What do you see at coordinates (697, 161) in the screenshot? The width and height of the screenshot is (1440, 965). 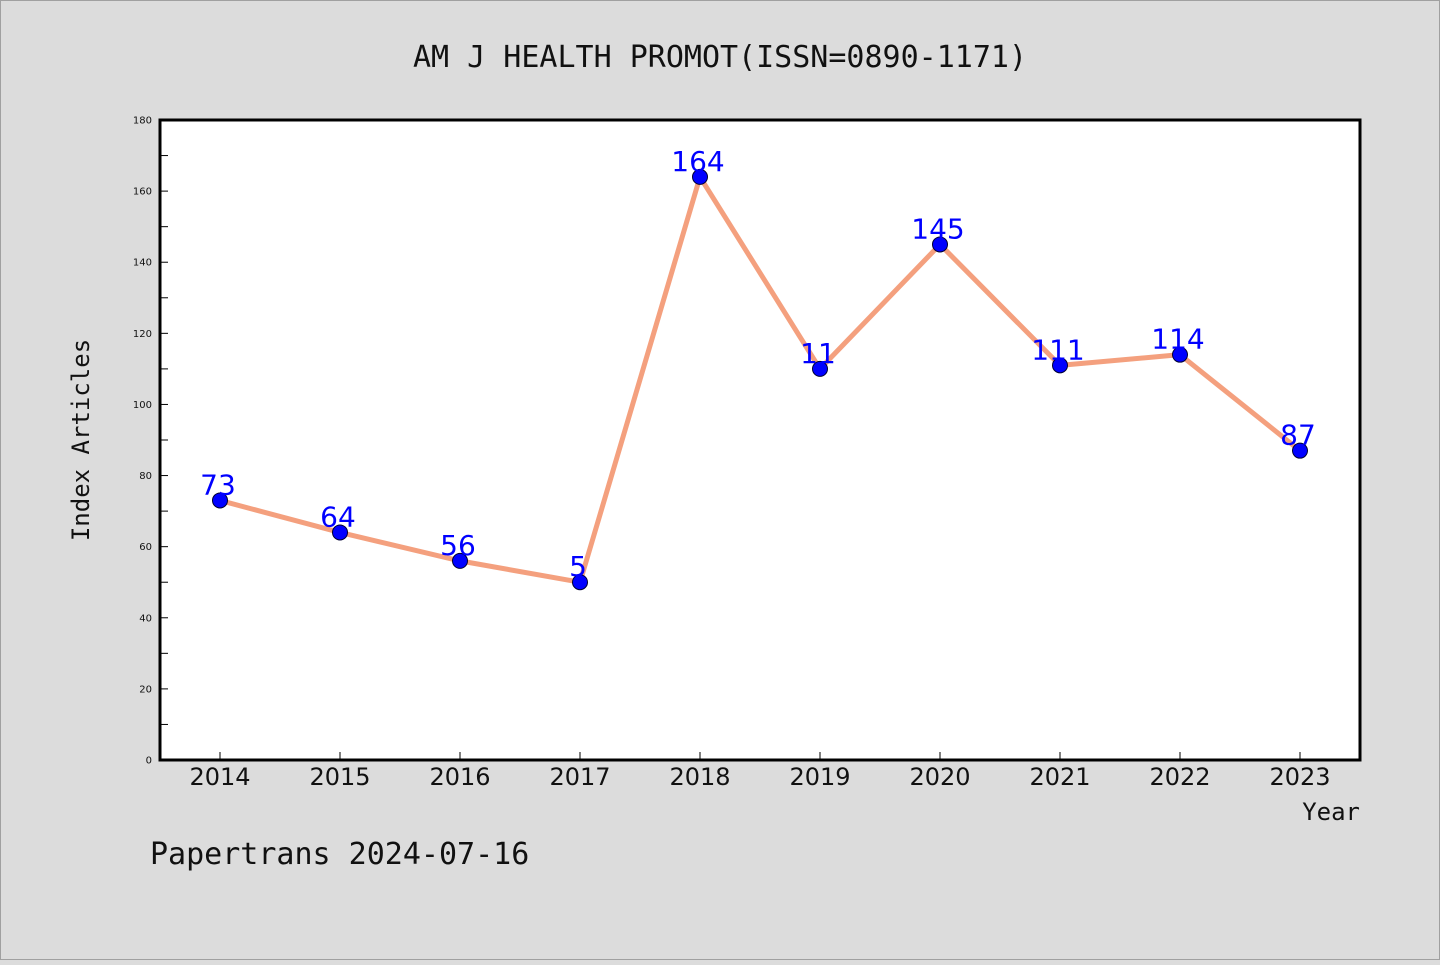 I see `data-label: 164` at bounding box center [697, 161].